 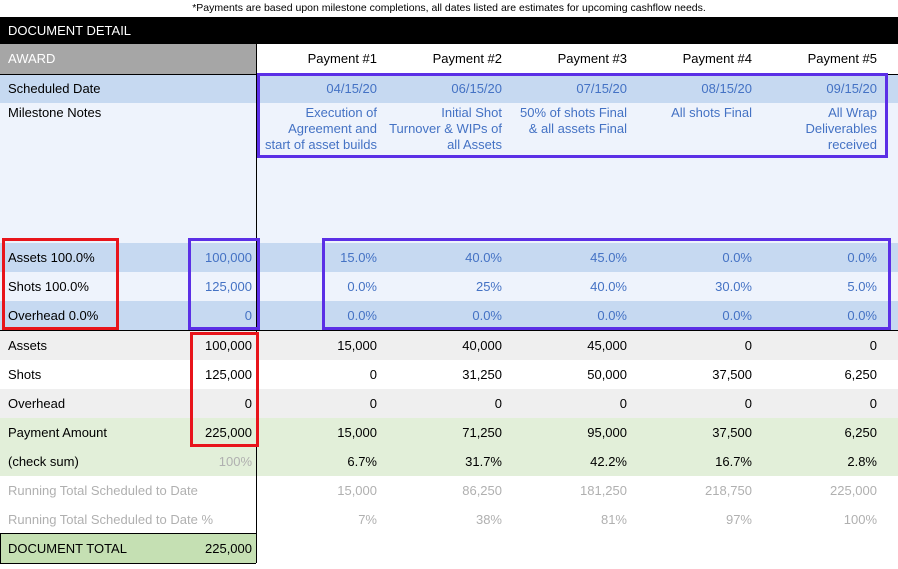 What do you see at coordinates (577, 345) in the screenshot?
I see `amount-row-1-right-fill` at bounding box center [577, 345].